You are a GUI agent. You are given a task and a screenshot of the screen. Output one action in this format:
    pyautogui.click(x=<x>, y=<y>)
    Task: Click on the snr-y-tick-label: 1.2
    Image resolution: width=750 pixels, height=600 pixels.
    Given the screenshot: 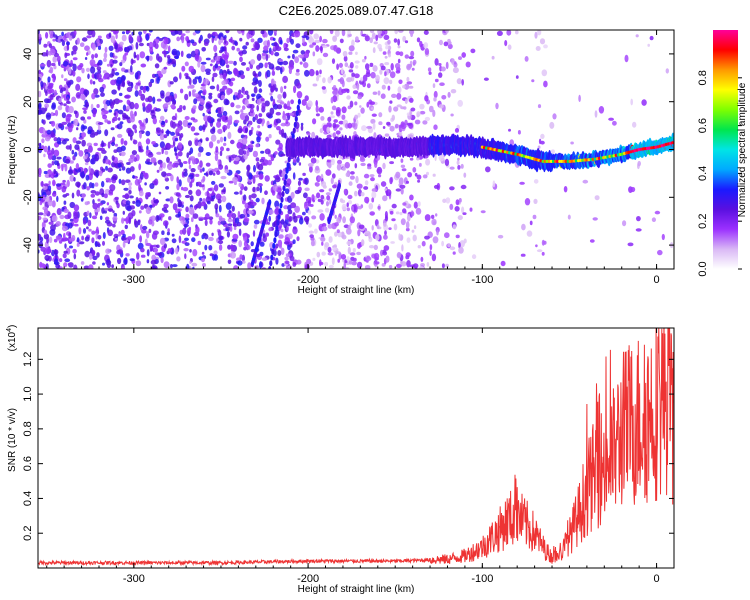 What is the action you would take?
    pyautogui.click(x=28, y=359)
    